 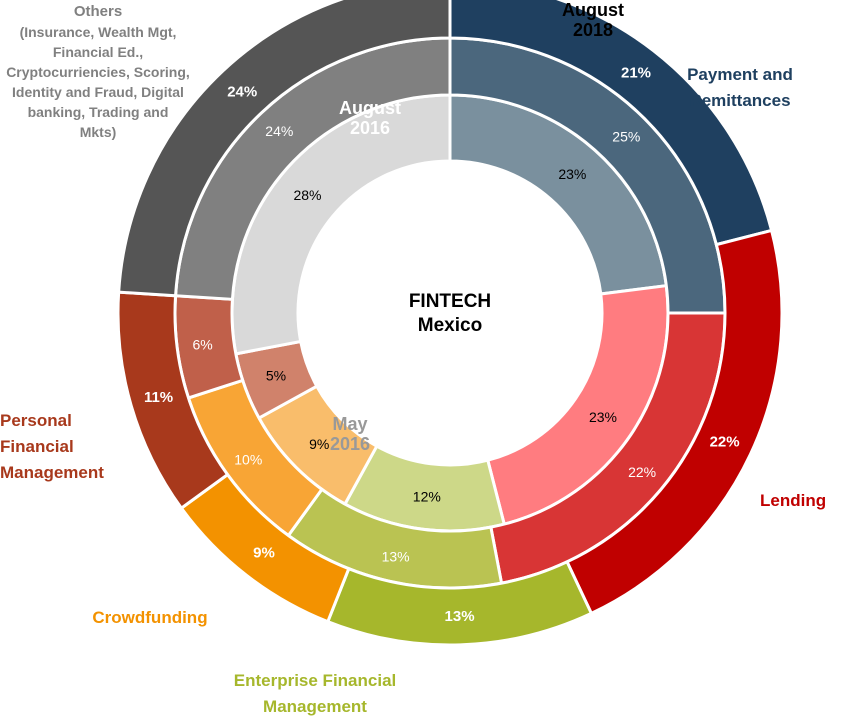 What do you see at coordinates (315, 694) in the screenshot?
I see `category-label-enterprise: Enterprise Financial Management` at bounding box center [315, 694].